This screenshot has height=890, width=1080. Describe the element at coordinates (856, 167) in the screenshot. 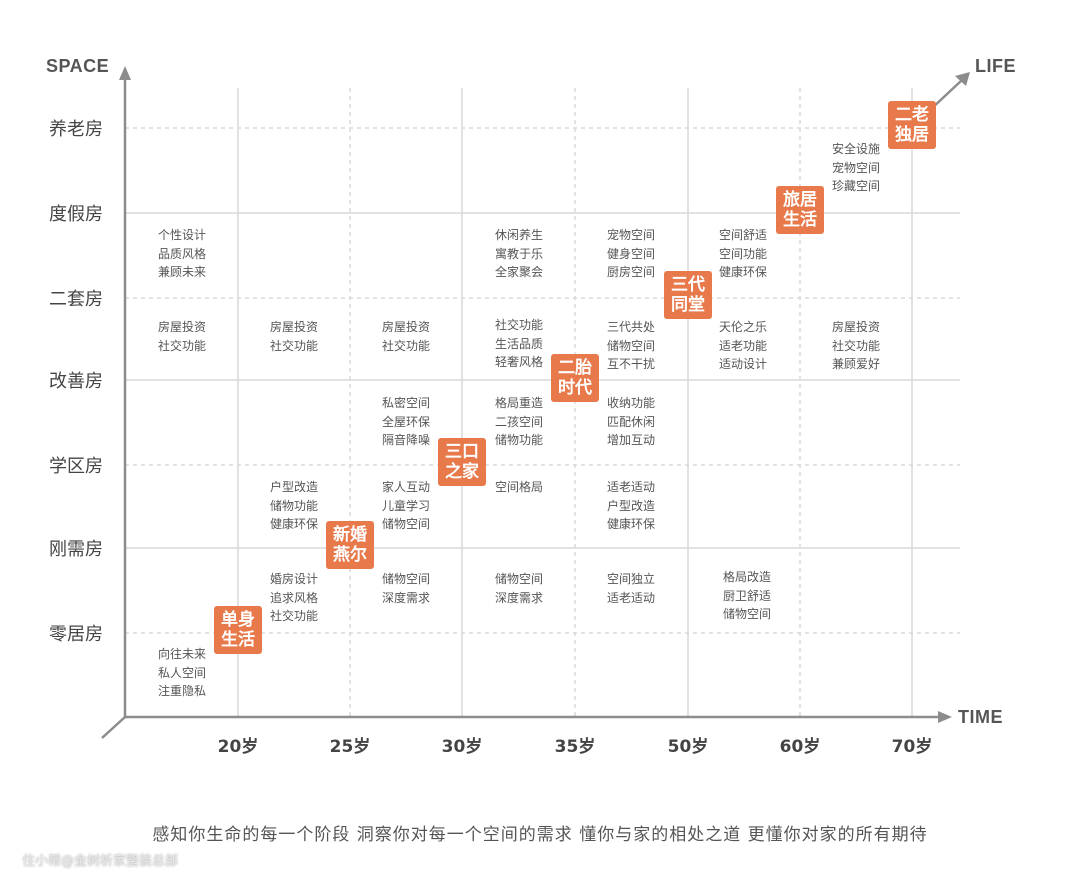

I see `need-note: 安全设施 宠物空间 珍藏空间` at that location.